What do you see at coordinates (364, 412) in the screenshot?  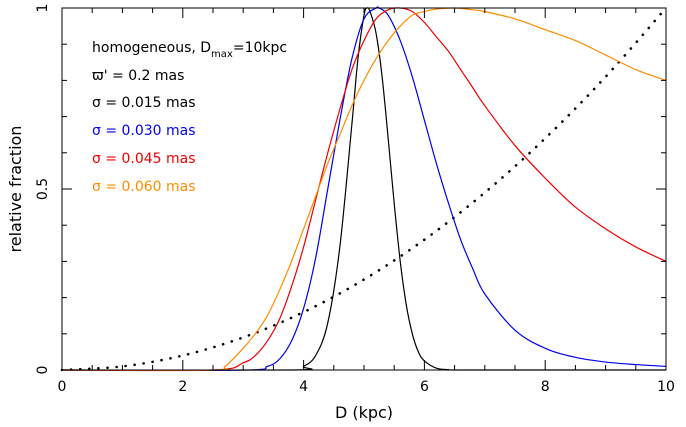 I see `x-axis-label: D (kpc)` at bounding box center [364, 412].